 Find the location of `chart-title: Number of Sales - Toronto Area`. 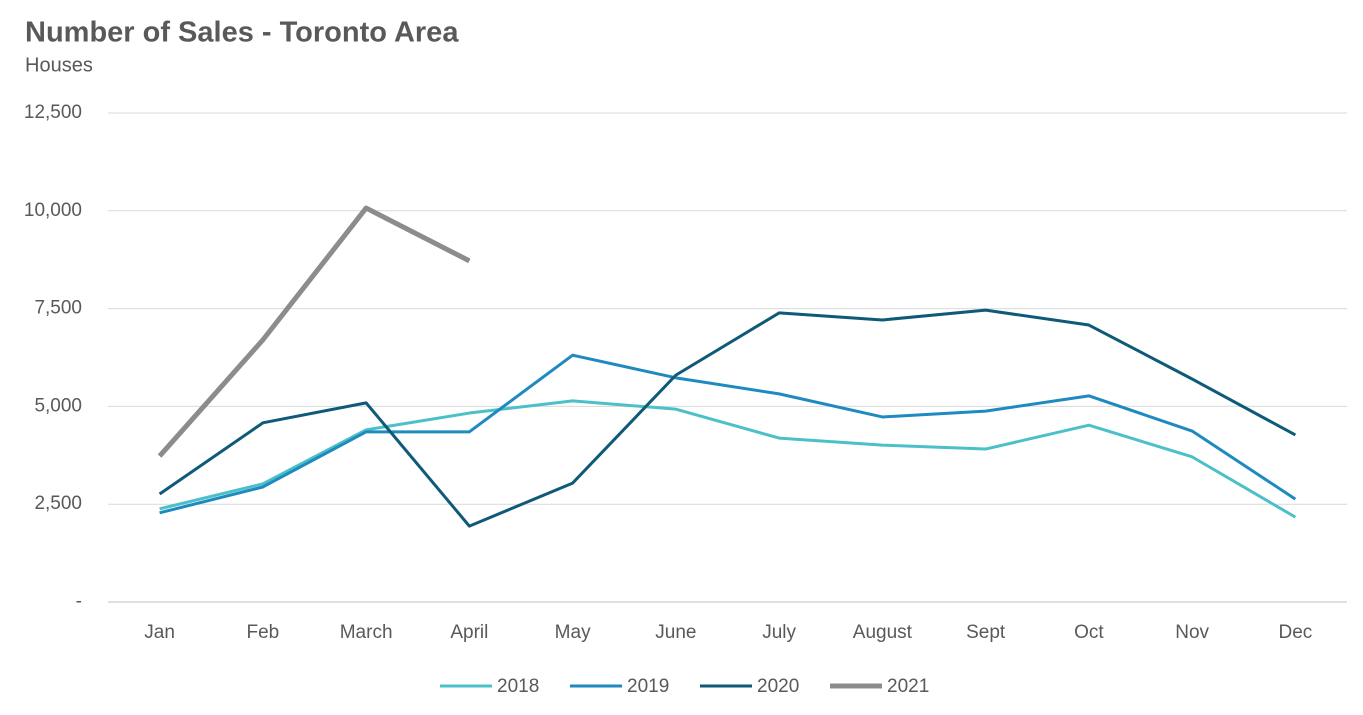

chart-title: Number of Sales - Toronto Area is located at coordinates (242, 33).